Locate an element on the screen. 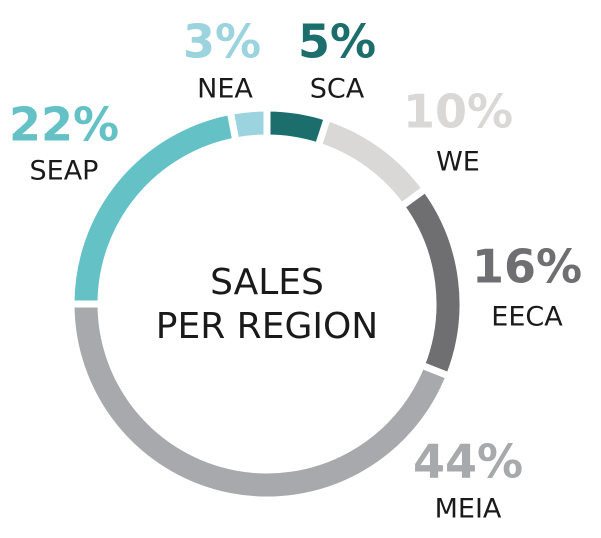 The width and height of the screenshot is (601, 538). value-label: 44% is located at coordinates (468, 462).